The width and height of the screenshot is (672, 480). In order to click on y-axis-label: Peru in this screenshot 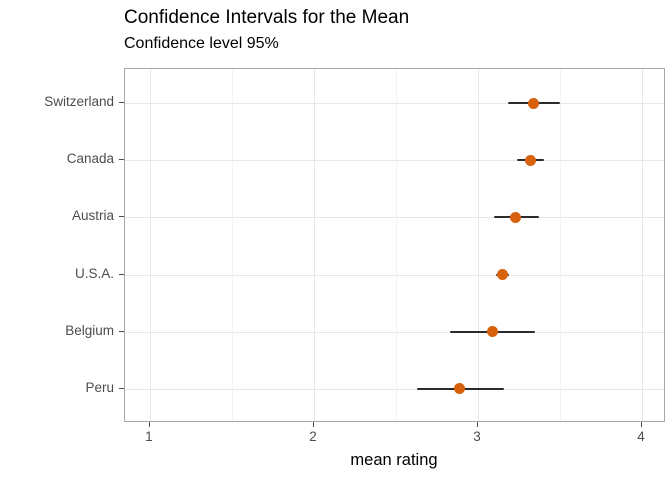, I will do `click(99, 387)`.